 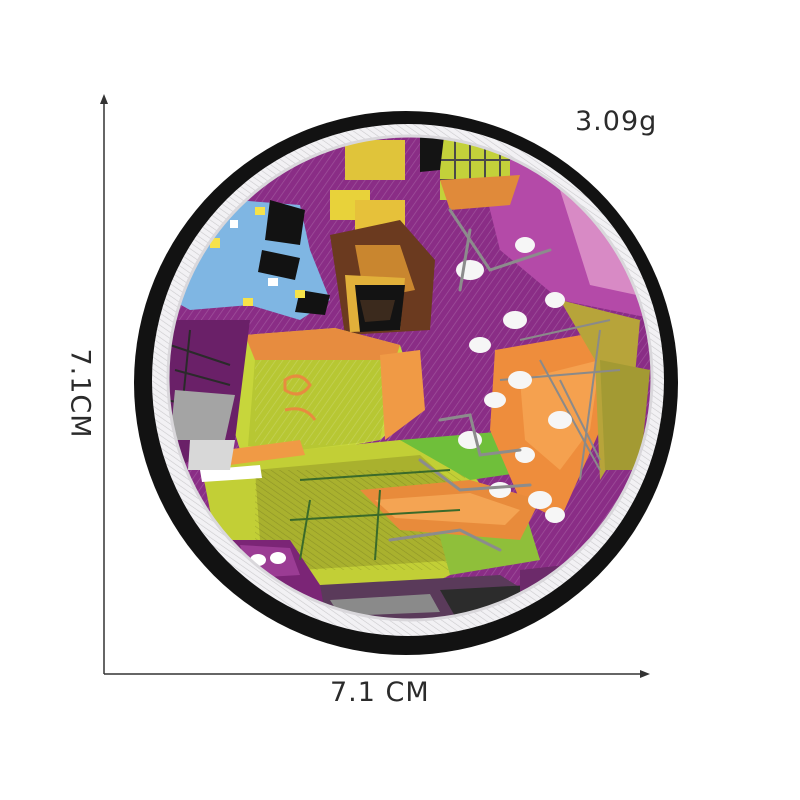 I want to click on height-dimension-label: 7.1CM, so click(x=80, y=393).